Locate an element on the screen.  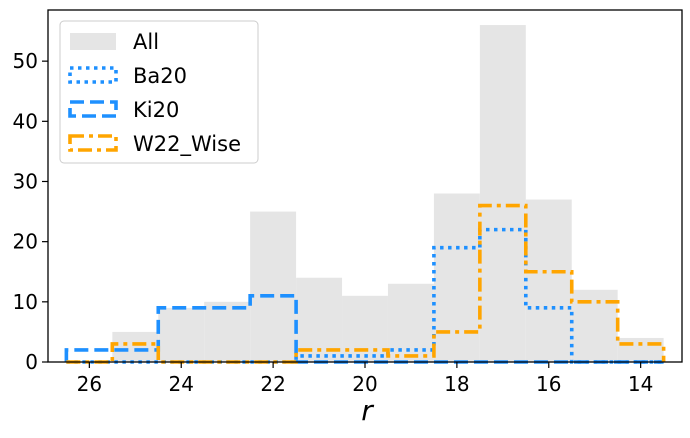
y-tick-label: 10 is located at coordinates (25, 302).